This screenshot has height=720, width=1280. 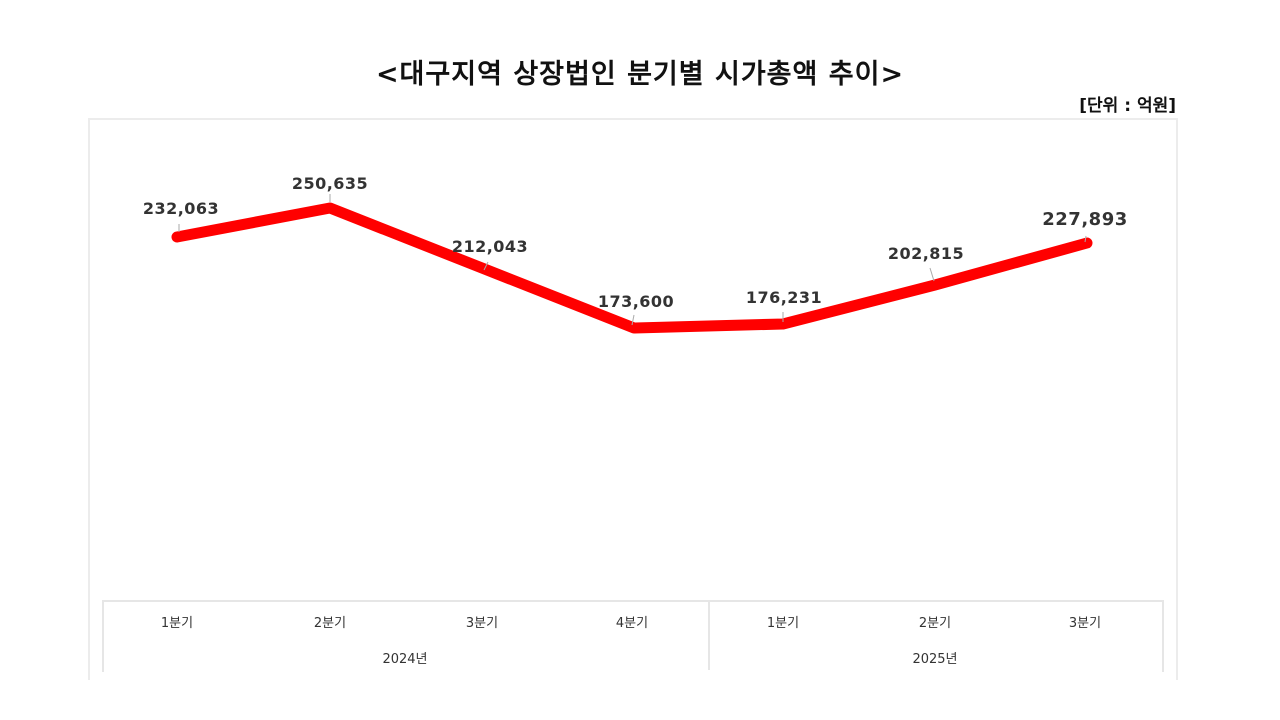 I want to click on category-axis, so click(x=633, y=636).